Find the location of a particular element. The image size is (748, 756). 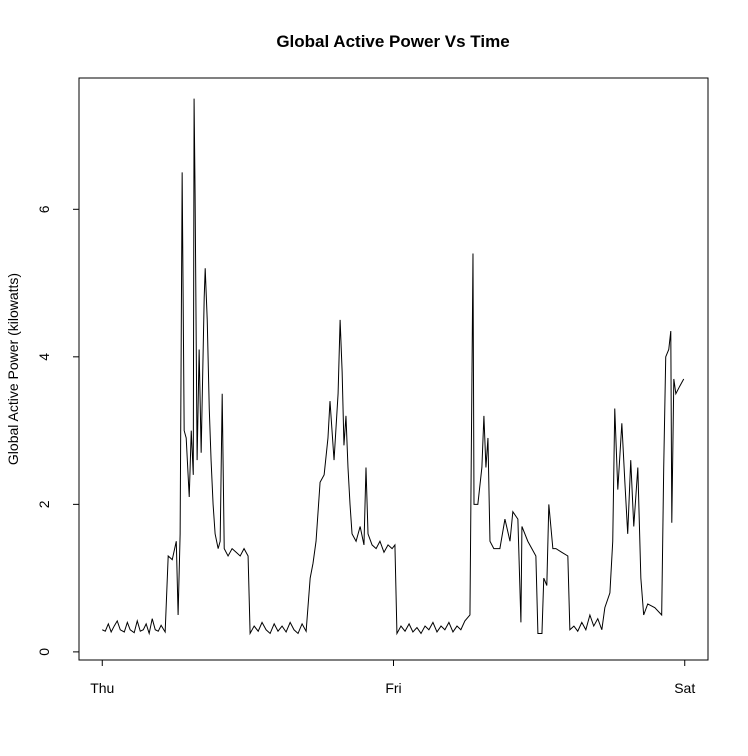

y-tick-label: 2 is located at coordinates (44, 504).